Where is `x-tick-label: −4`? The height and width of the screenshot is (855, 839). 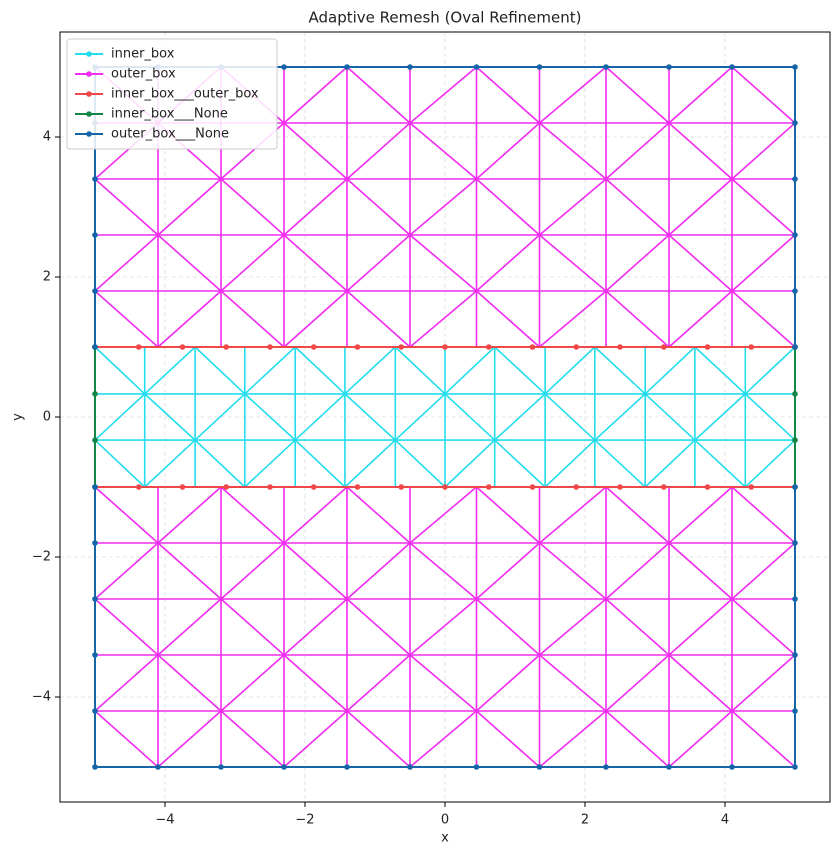
x-tick-label: −4 is located at coordinates (164, 820).